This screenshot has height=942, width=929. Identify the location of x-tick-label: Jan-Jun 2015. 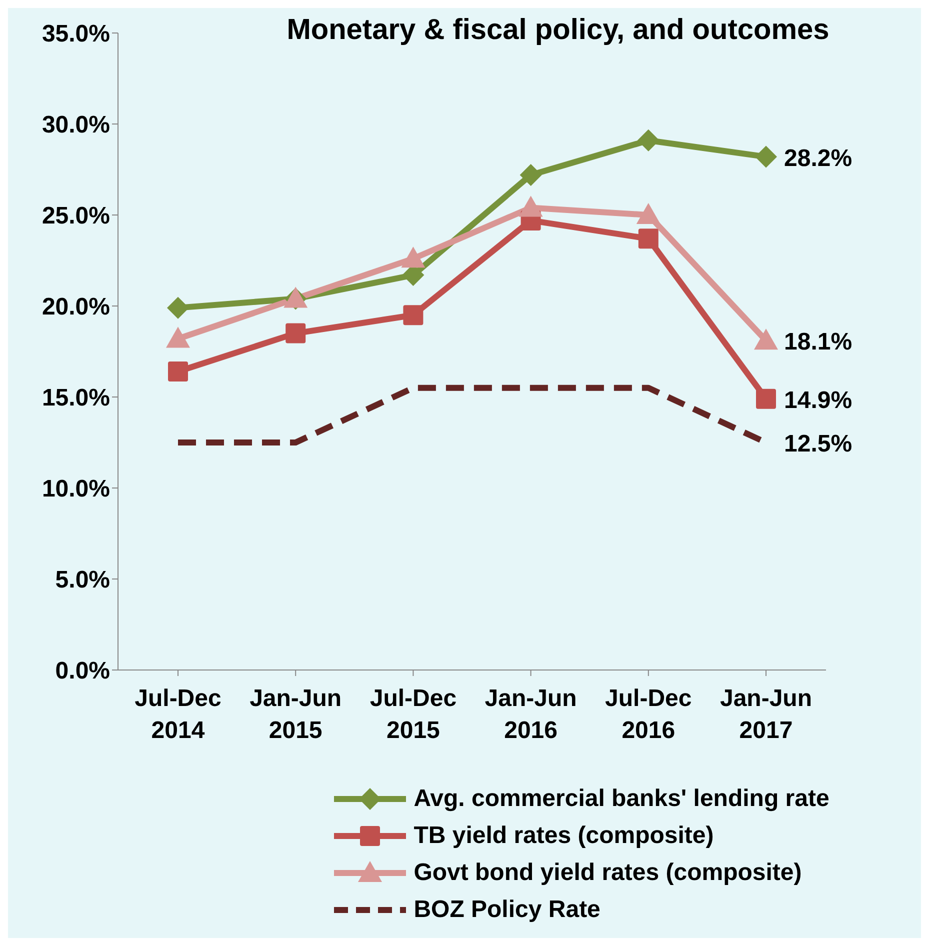
(296, 714).